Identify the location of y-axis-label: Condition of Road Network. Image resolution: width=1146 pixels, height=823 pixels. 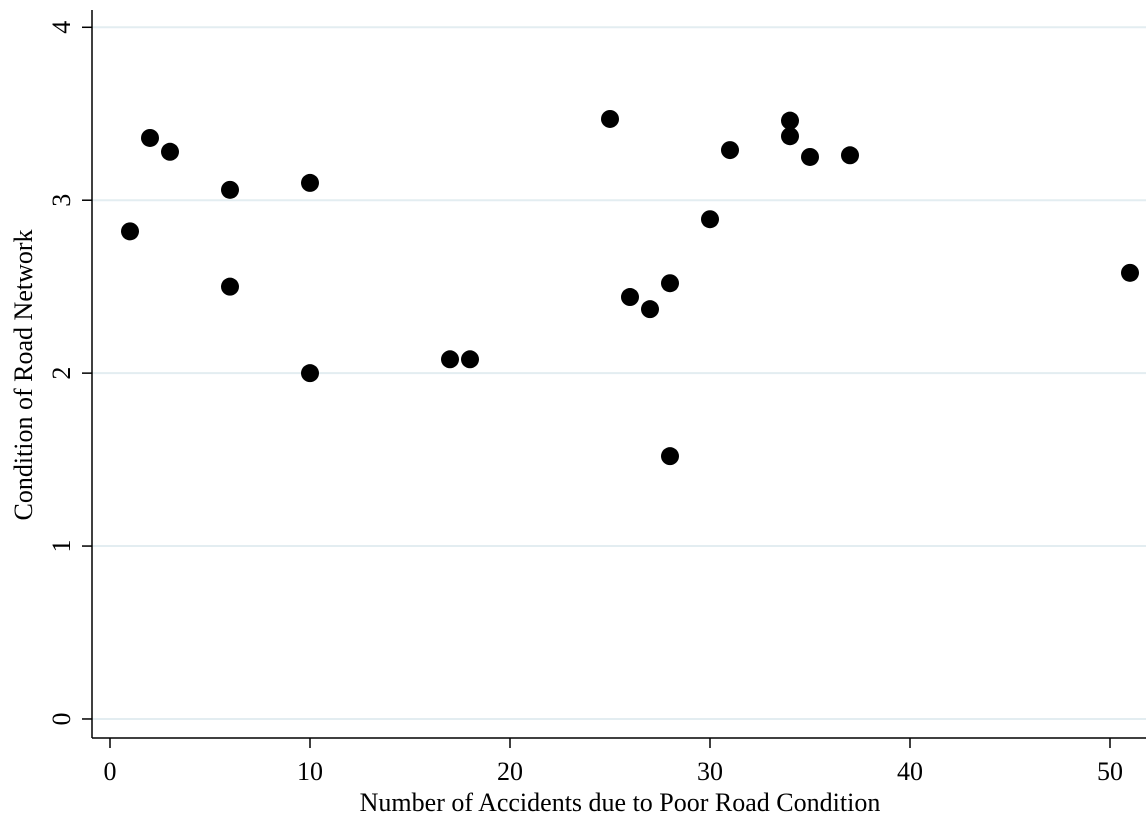
(23, 374).